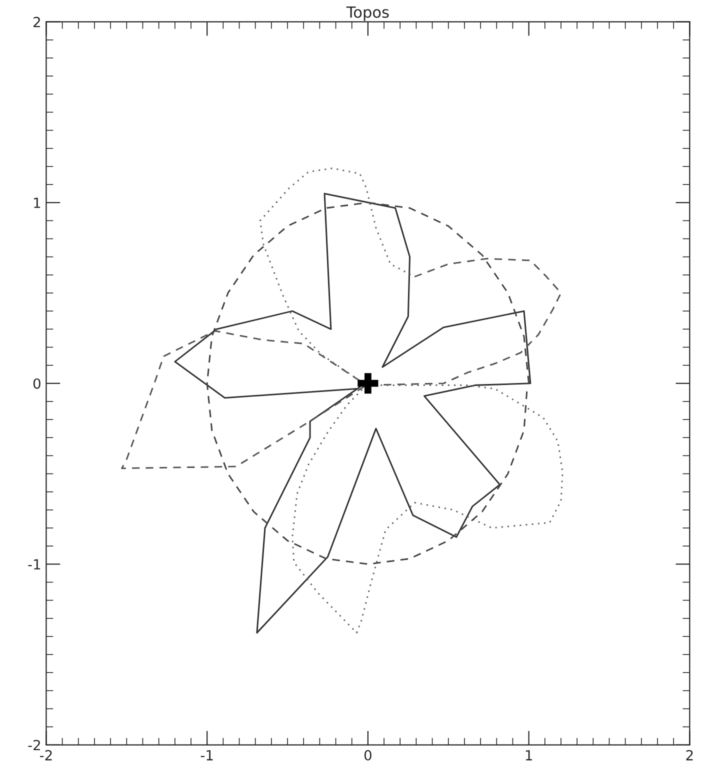 Image resolution: width=711 pixels, height=780 pixels. What do you see at coordinates (37, 203) in the screenshot?
I see `y-tick-label: 1` at bounding box center [37, 203].